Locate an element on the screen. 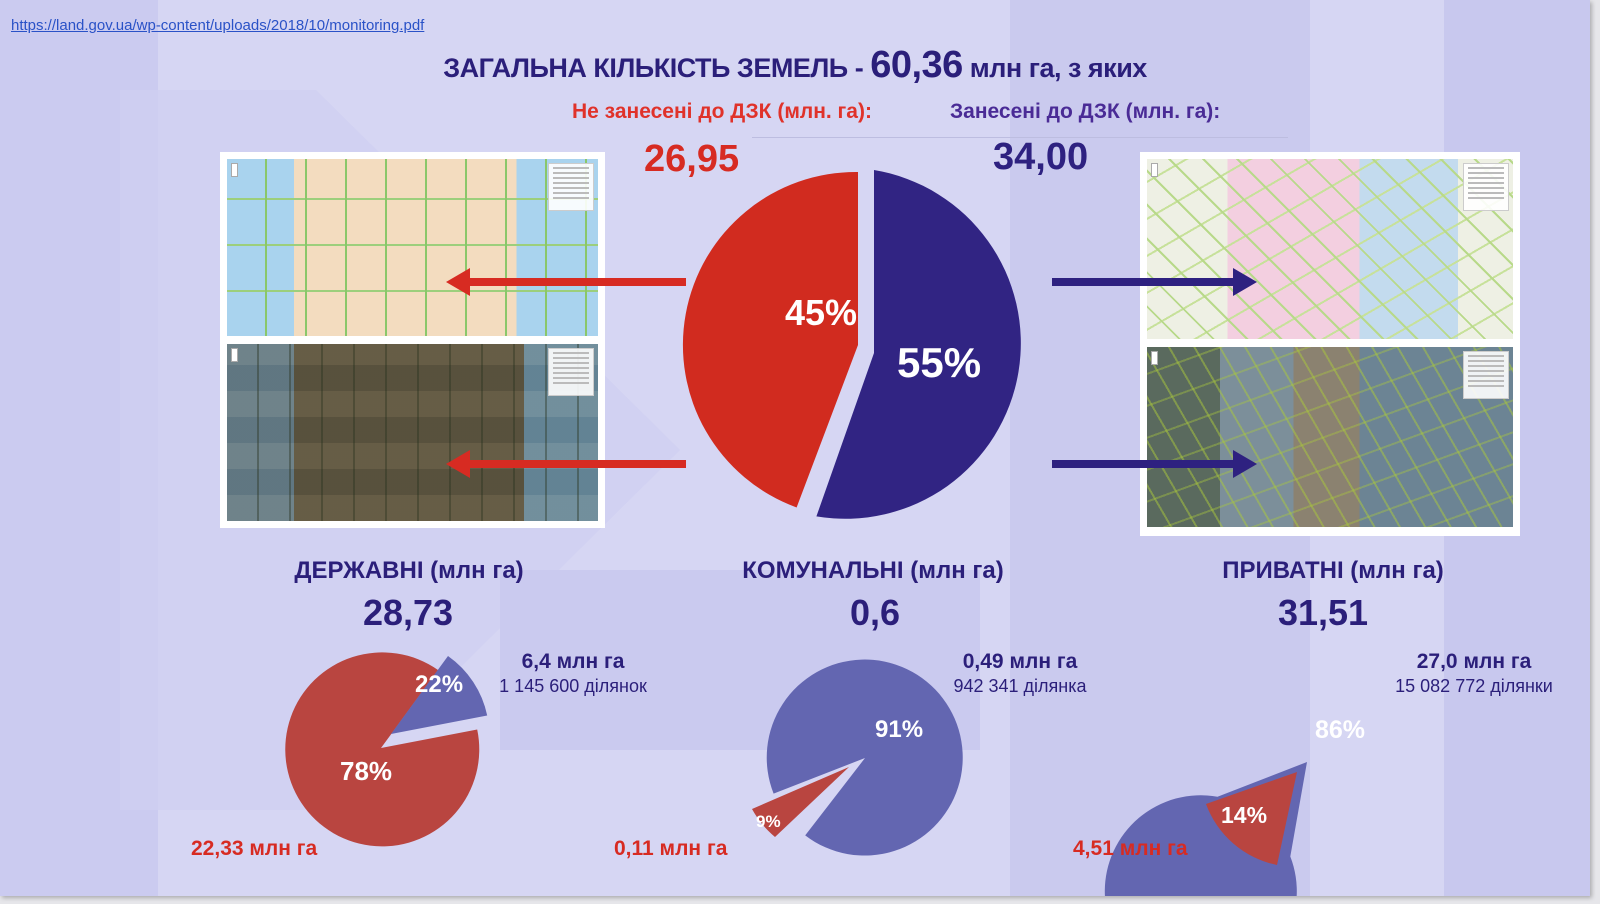  registered-land-maps is located at coordinates (1330, 344).